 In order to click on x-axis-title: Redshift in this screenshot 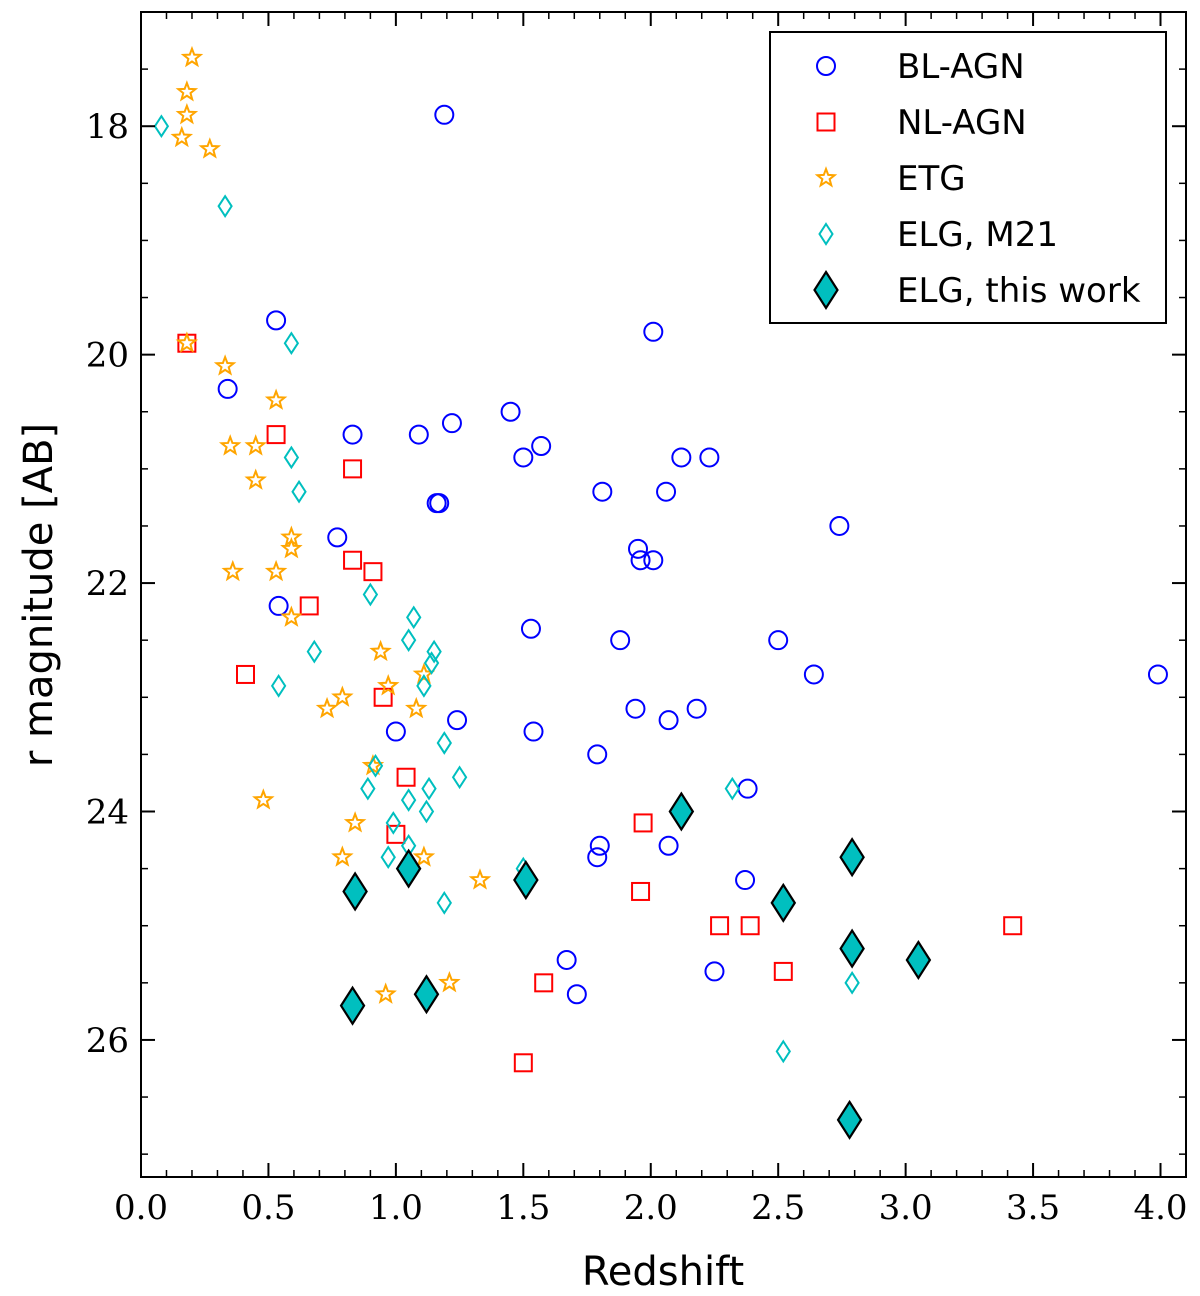, I will do `click(663, 1272)`.